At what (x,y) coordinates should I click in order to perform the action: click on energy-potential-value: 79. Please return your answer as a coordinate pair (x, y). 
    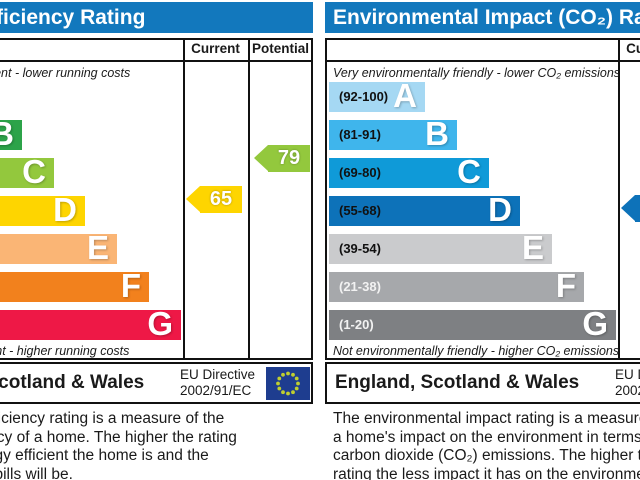
    Looking at the image, I should click on (289, 158).